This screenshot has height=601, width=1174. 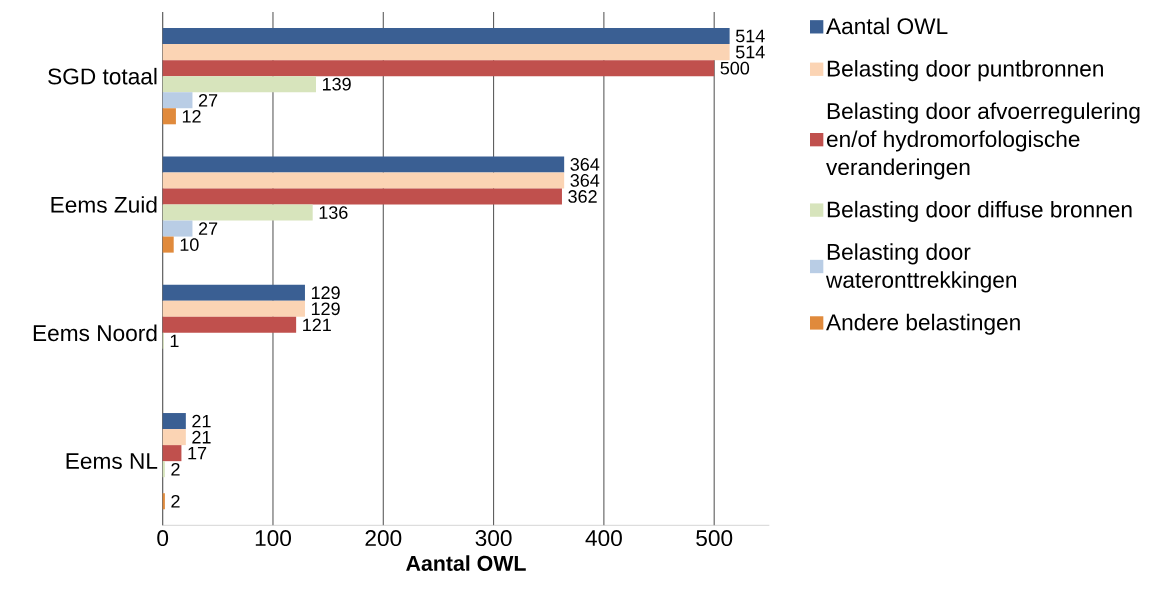 I want to click on legend-label: Belasting door wateronttrekkingen, so click(x=921, y=268).